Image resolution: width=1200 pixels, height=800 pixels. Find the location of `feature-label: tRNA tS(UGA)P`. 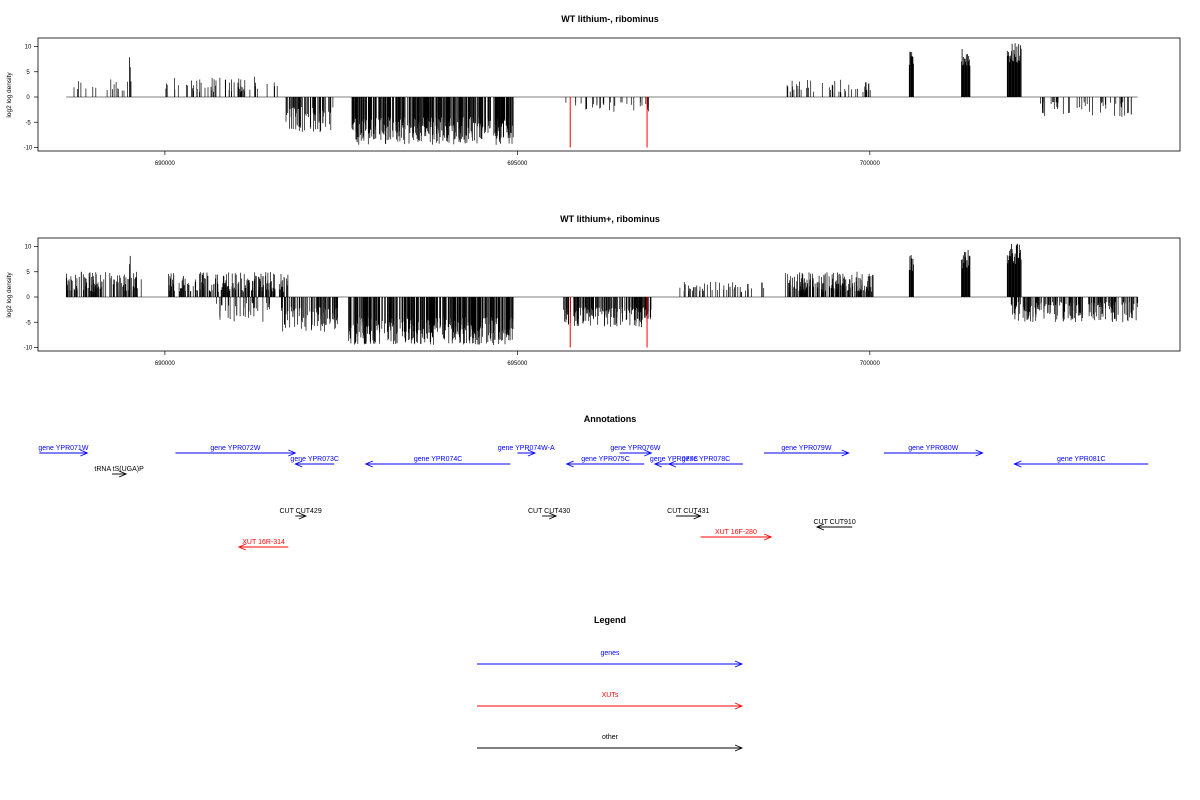

feature-label: tRNA tS(UGA)P is located at coordinates (119, 469).